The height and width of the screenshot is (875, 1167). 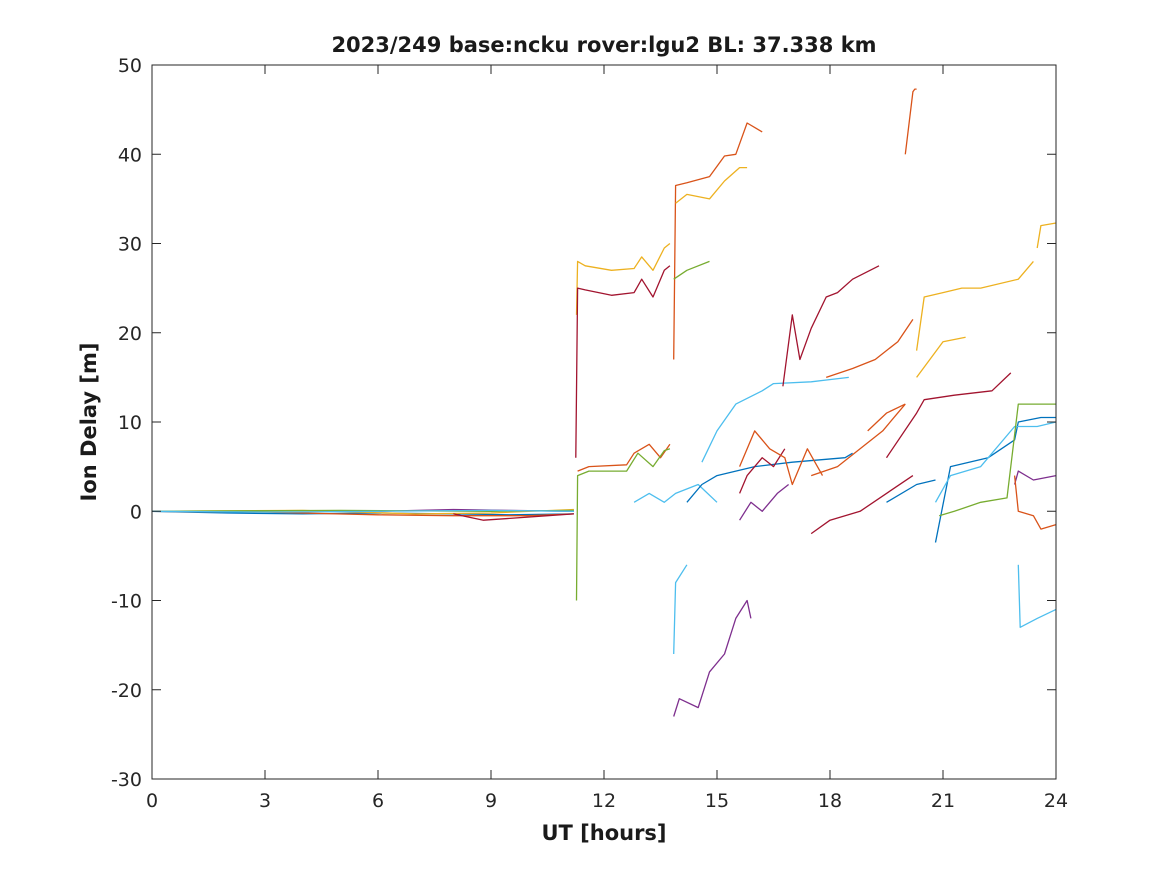 What do you see at coordinates (126, 602) in the screenshot?
I see `y-tick-label: -10` at bounding box center [126, 602].